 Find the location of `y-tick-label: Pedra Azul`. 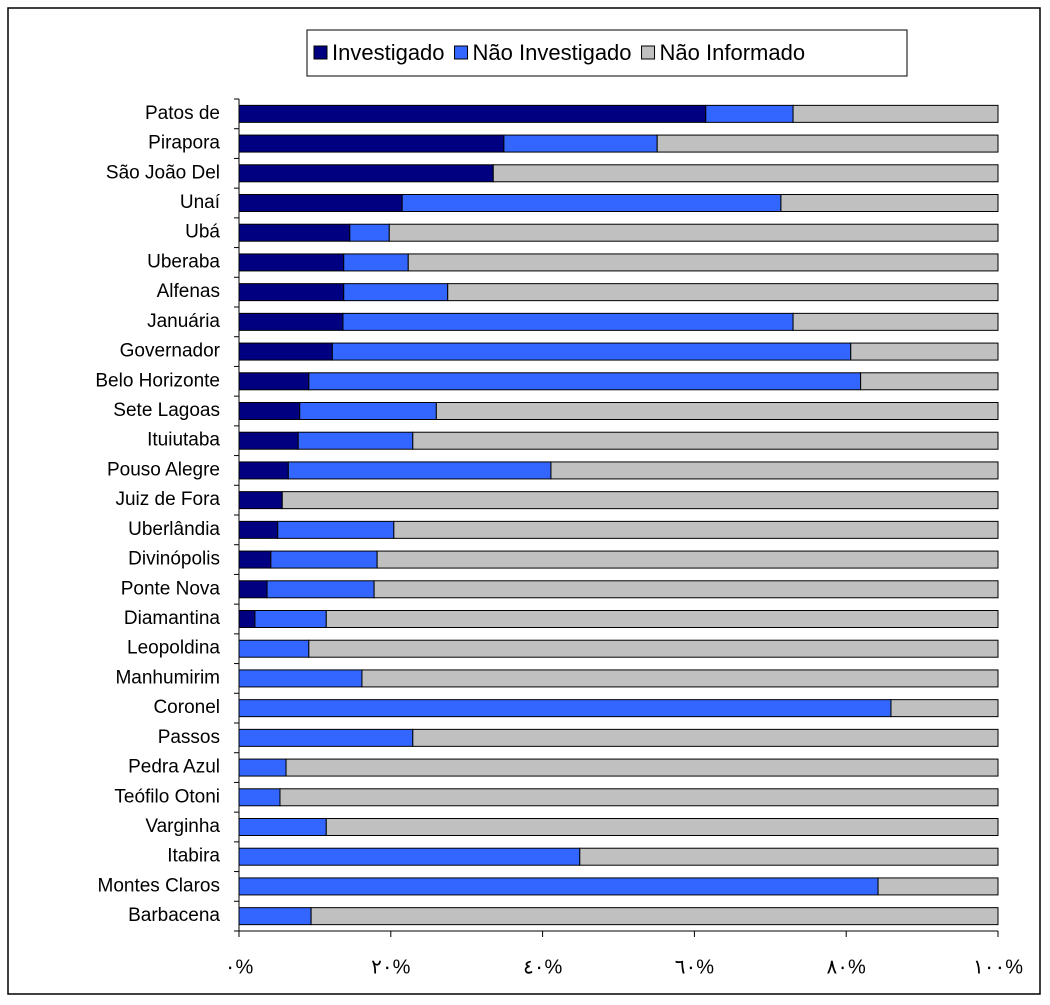

y-tick-label: Pedra Azul is located at coordinates (174, 767).